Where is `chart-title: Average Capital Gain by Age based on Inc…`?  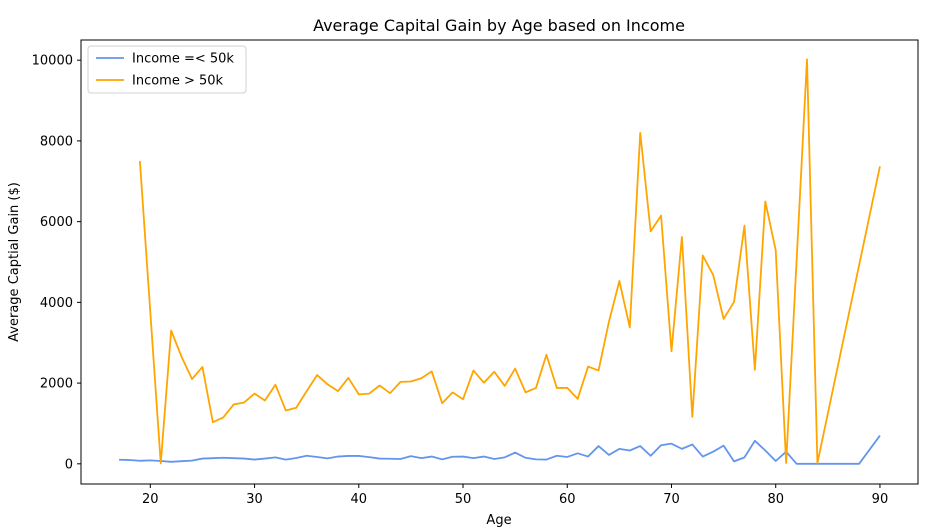
chart-title: Average Capital Gain by Age based on Inc… is located at coordinates (499, 25).